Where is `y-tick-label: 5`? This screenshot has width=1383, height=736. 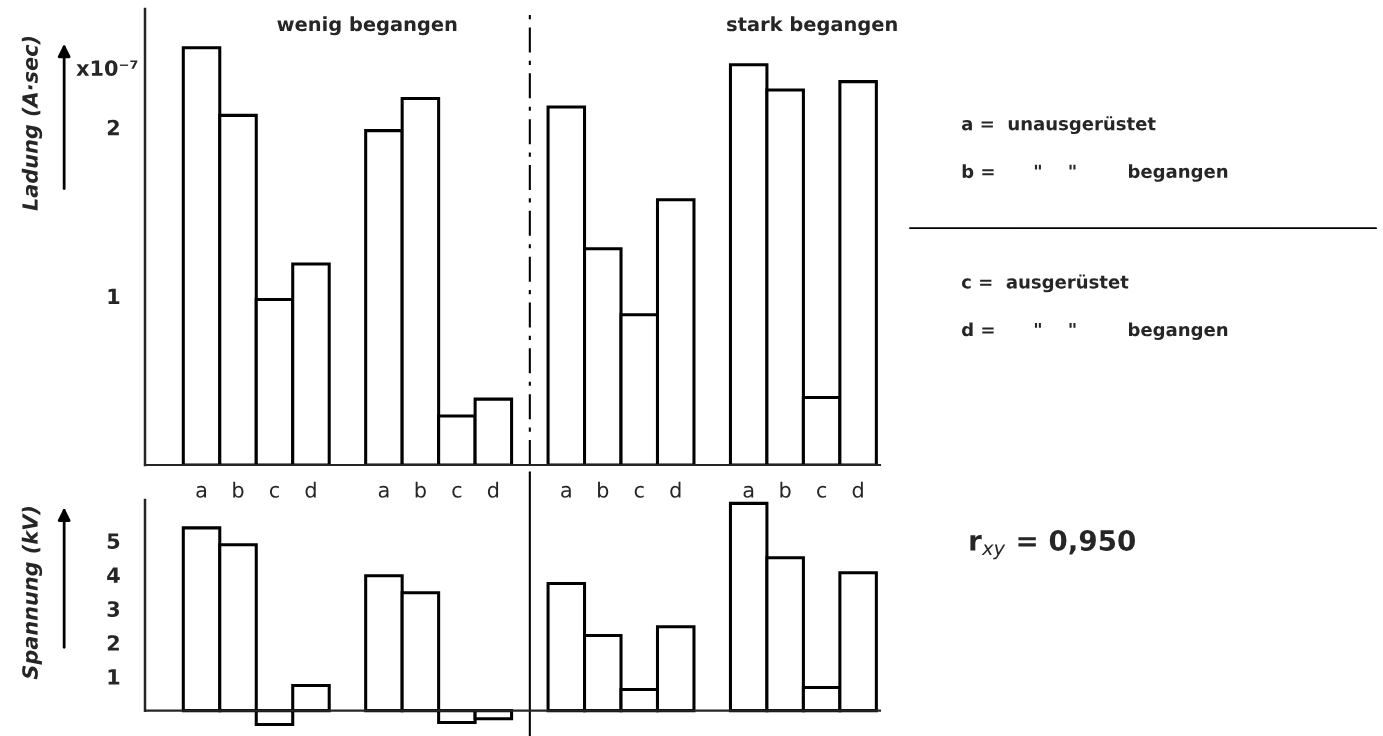
y-tick-label: 5 is located at coordinates (113, 541).